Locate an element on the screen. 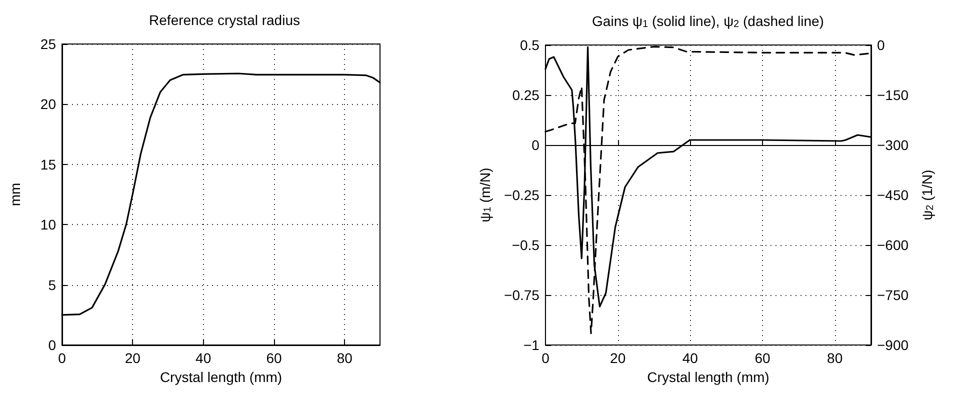  y-tick-label: 25 is located at coordinates (48, 44).